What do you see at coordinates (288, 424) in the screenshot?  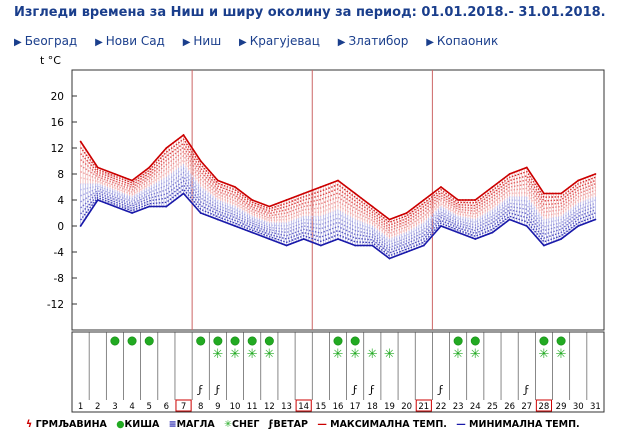 I see `legend-wind: ϝВЕТАР` at bounding box center [288, 424].